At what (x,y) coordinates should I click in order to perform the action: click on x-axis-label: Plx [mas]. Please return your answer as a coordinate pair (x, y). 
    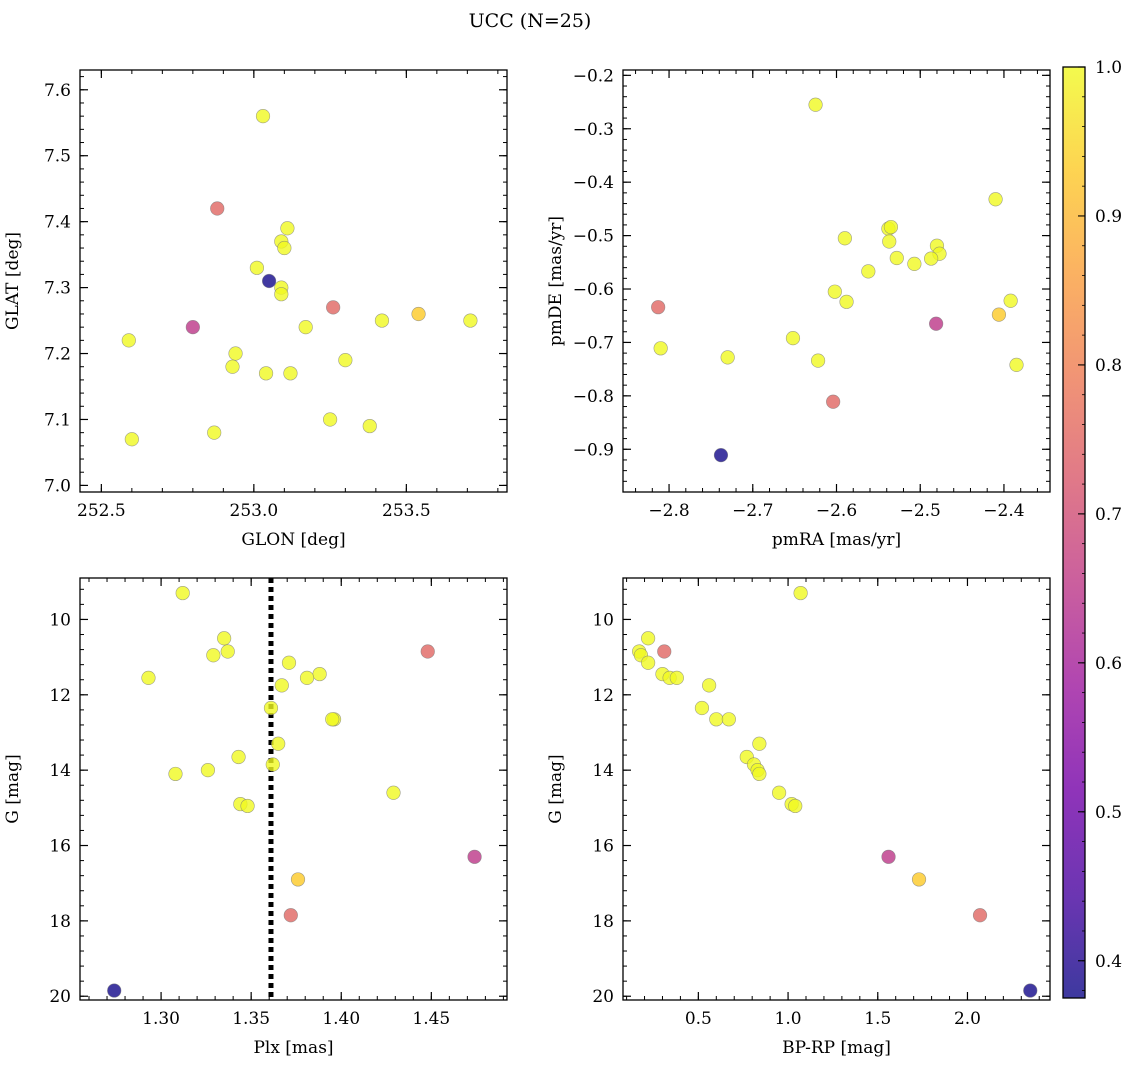
    Looking at the image, I should click on (293, 1048).